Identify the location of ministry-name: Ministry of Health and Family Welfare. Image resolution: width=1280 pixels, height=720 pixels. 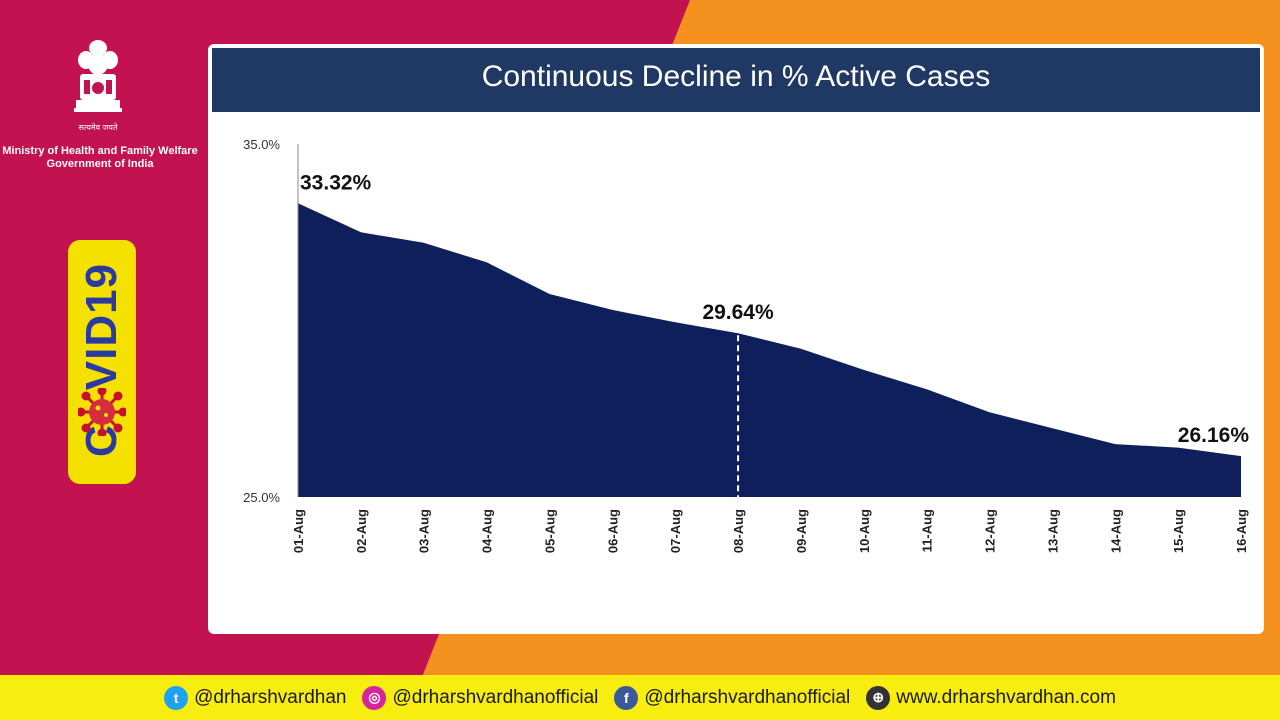
(100, 151).